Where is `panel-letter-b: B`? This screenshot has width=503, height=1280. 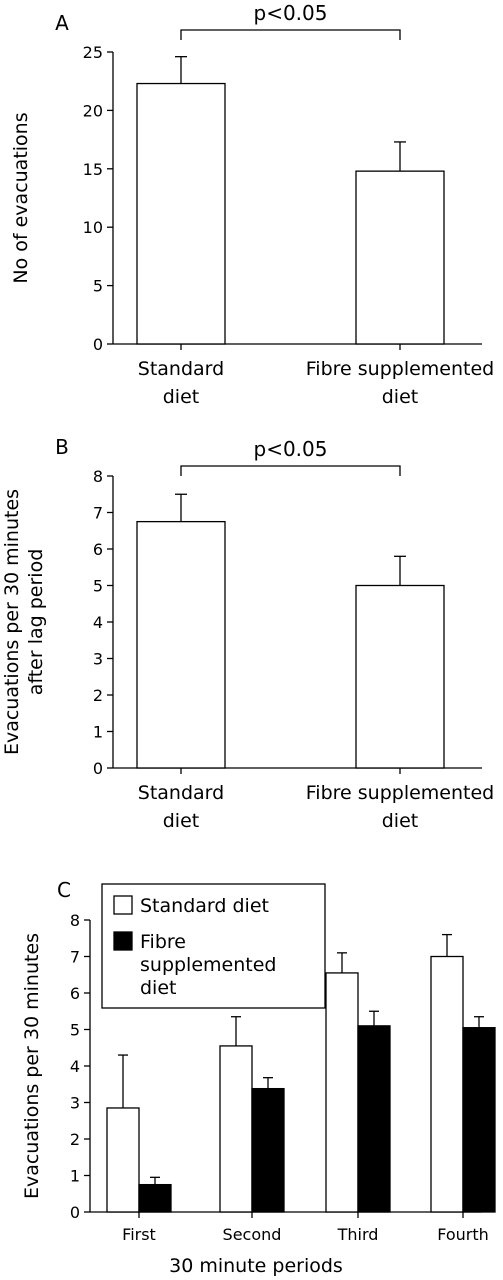
panel-letter-b: B is located at coordinates (62, 447).